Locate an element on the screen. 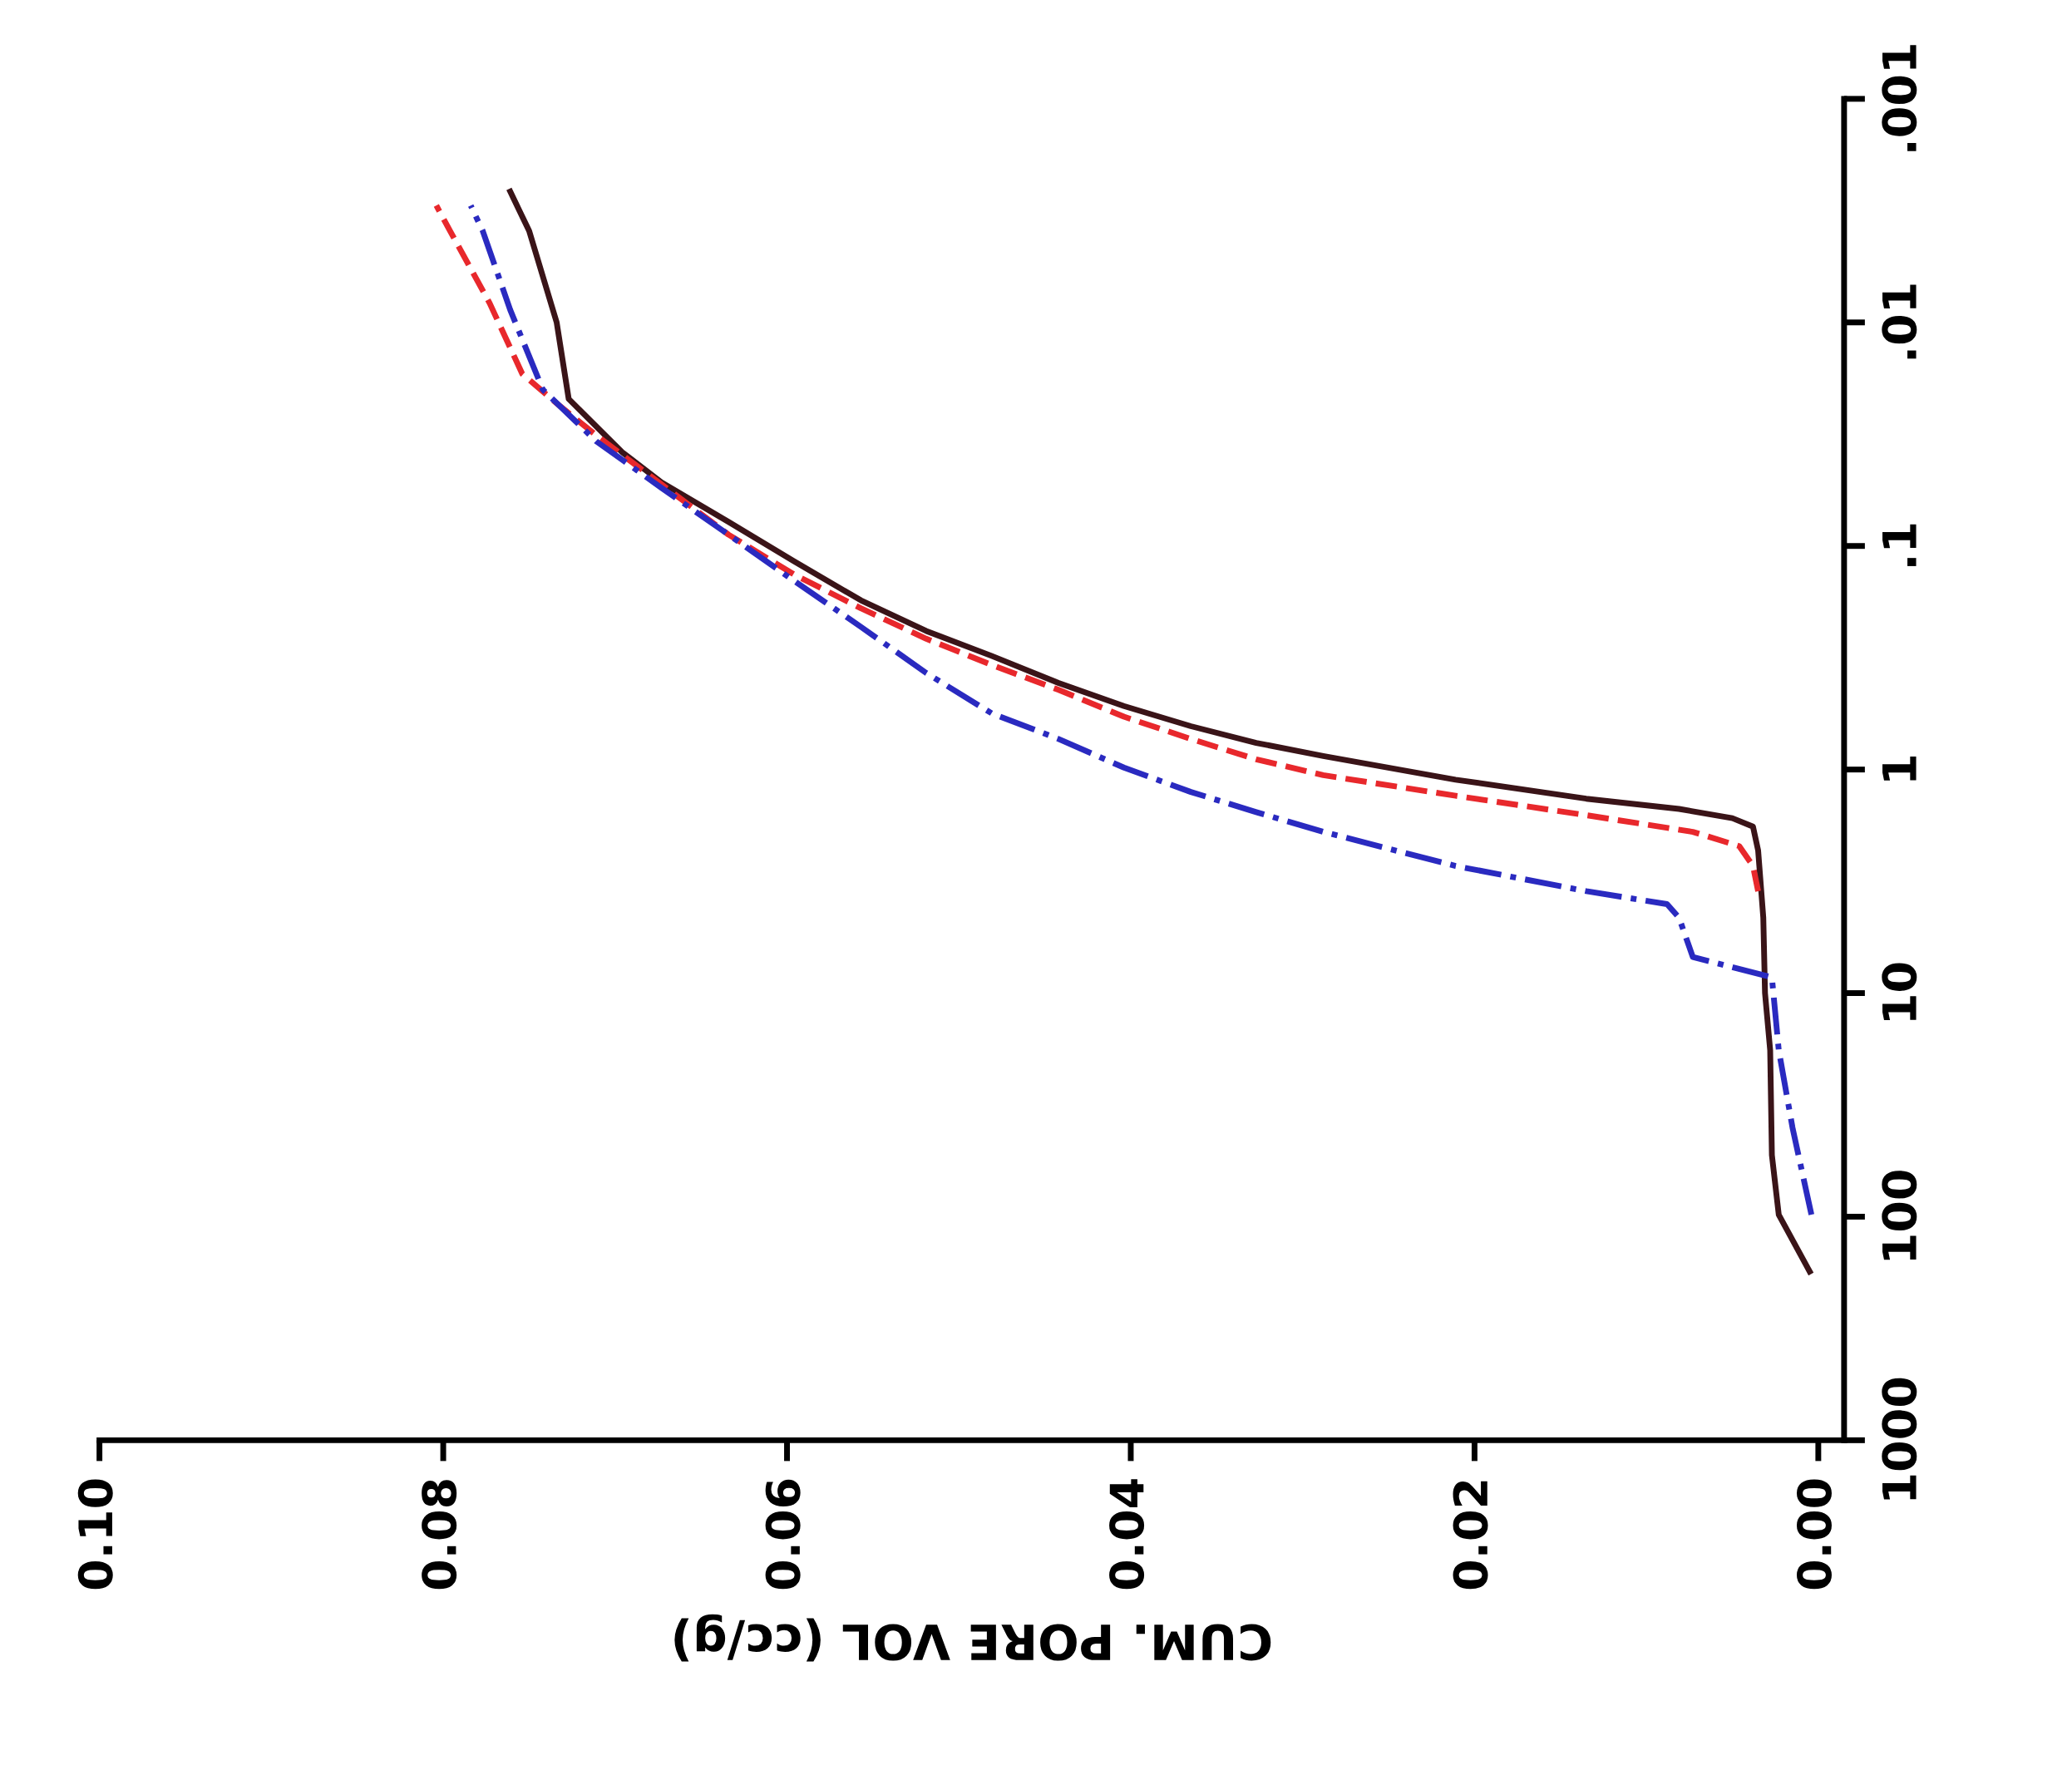 This screenshot has height=1765, width=2072. x-tick-label: 0.00 is located at coordinates (1814, 1534).